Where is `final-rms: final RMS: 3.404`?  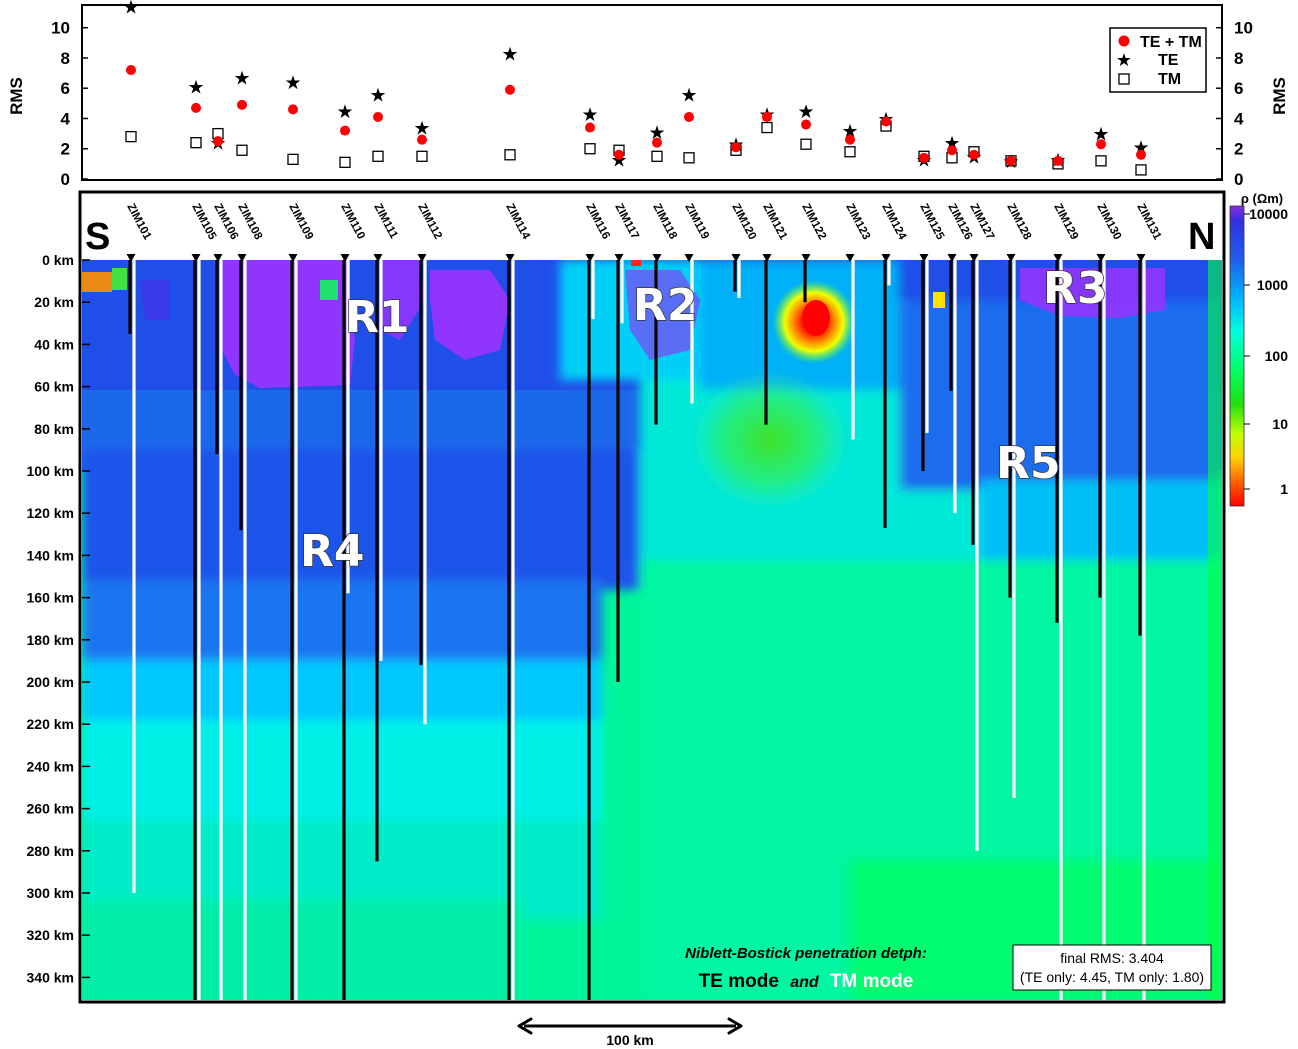
final-rms: final RMS: 3.404 is located at coordinates (1112, 958).